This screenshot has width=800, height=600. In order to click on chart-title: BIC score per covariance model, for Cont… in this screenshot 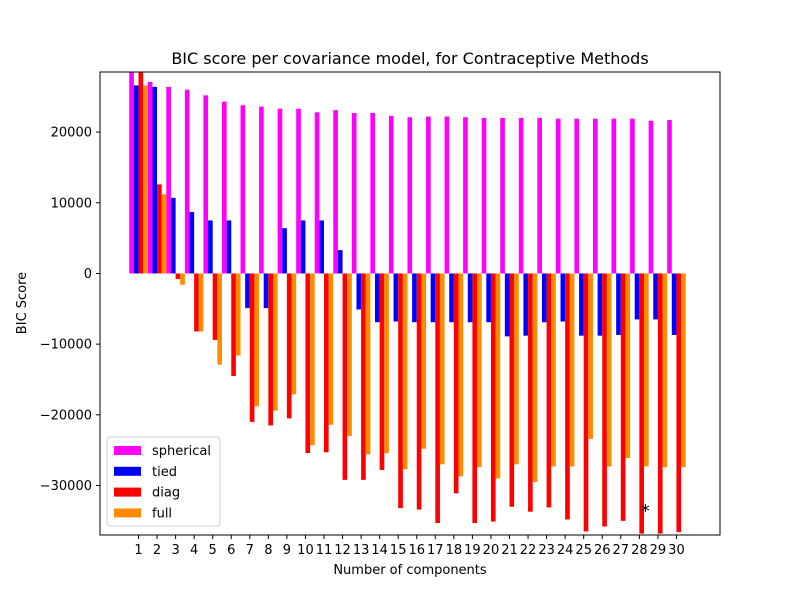, I will do `click(409, 58)`.